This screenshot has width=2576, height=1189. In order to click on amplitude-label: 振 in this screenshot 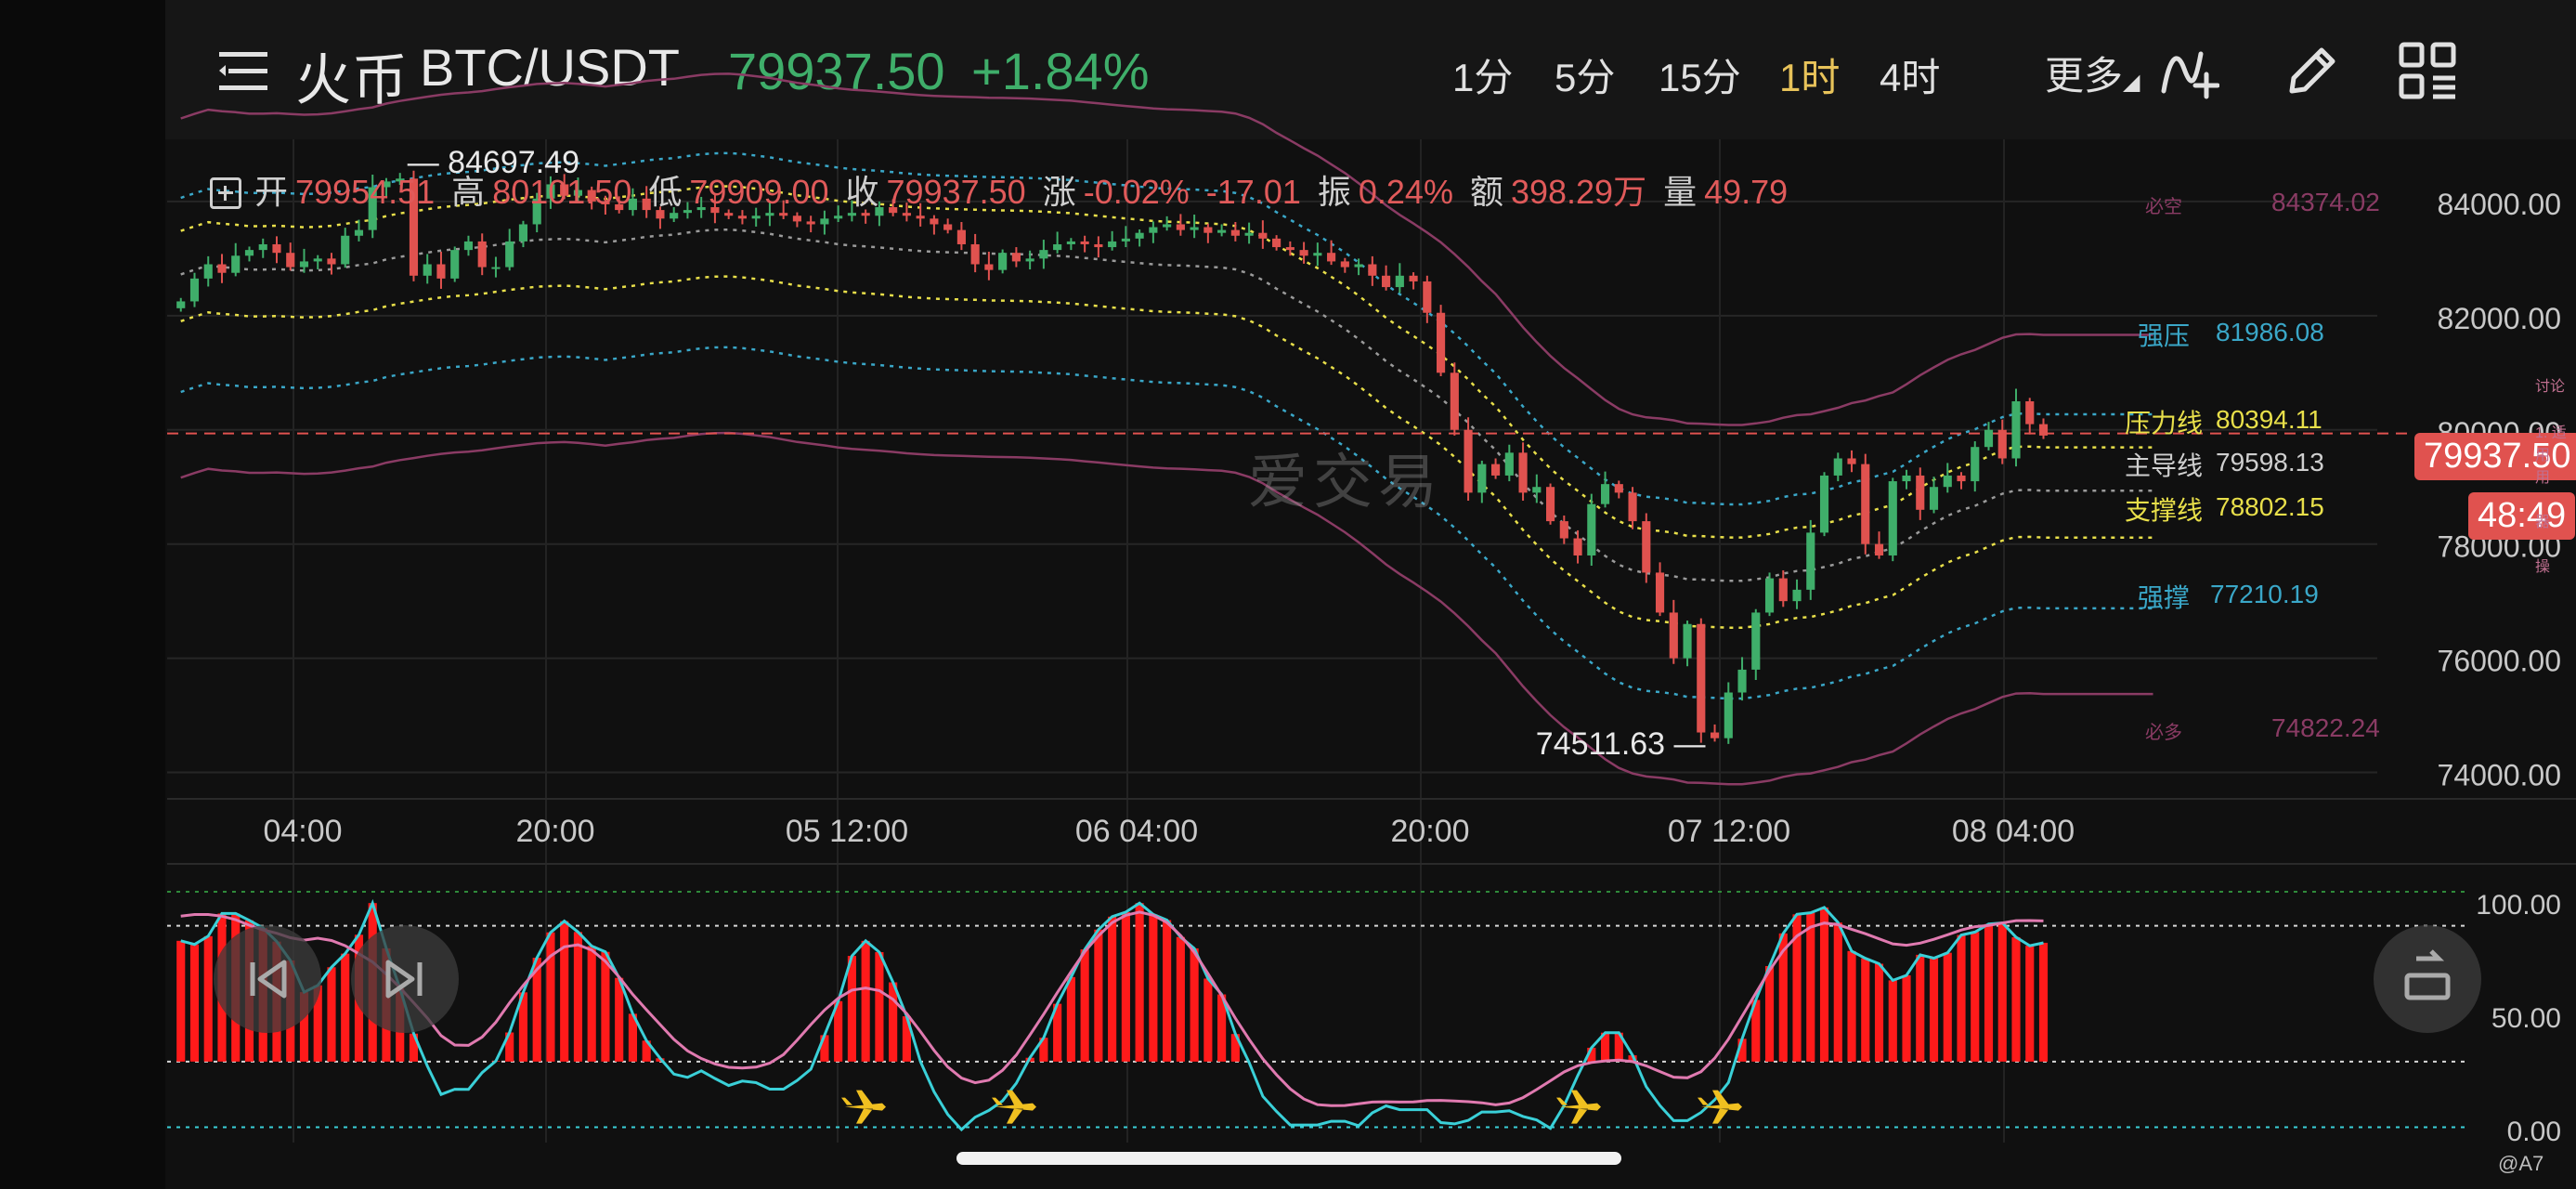, I will do `click(1334, 192)`.